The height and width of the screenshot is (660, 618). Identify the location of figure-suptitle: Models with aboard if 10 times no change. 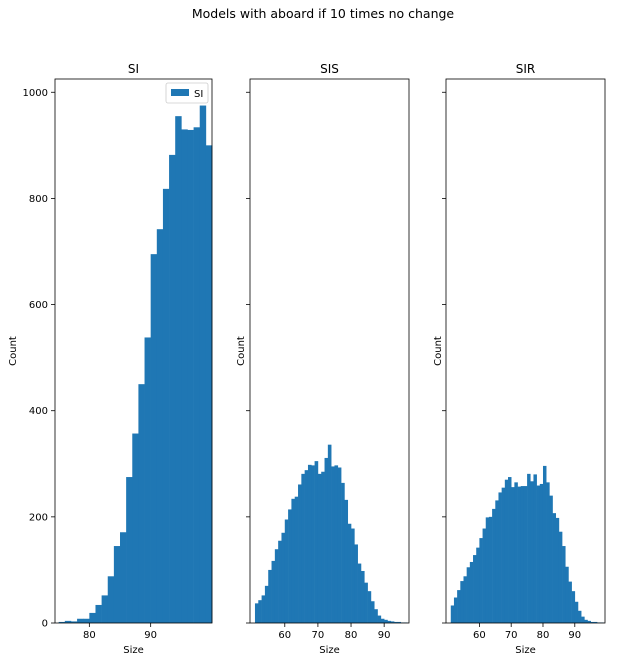
(323, 13).